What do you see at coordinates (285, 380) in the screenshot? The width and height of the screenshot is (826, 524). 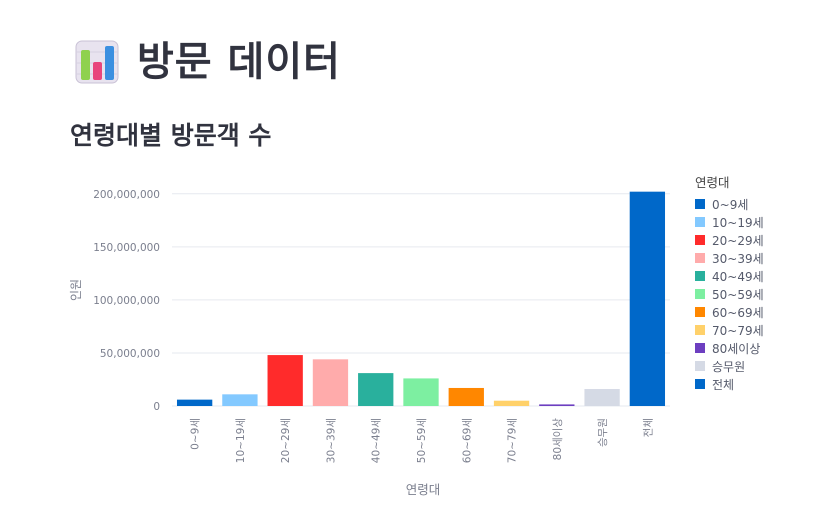 I see `bar-20~29세` at bounding box center [285, 380].